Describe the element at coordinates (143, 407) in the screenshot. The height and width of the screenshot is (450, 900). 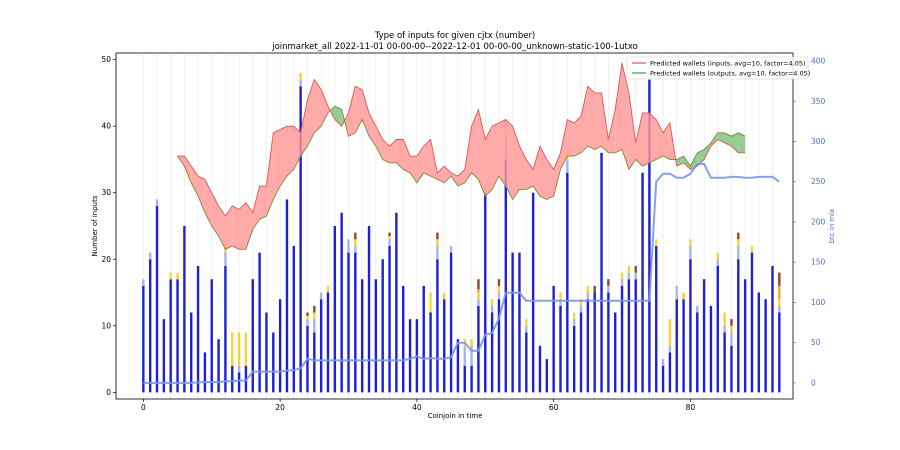
I see `x-tick-label: 0` at that location.